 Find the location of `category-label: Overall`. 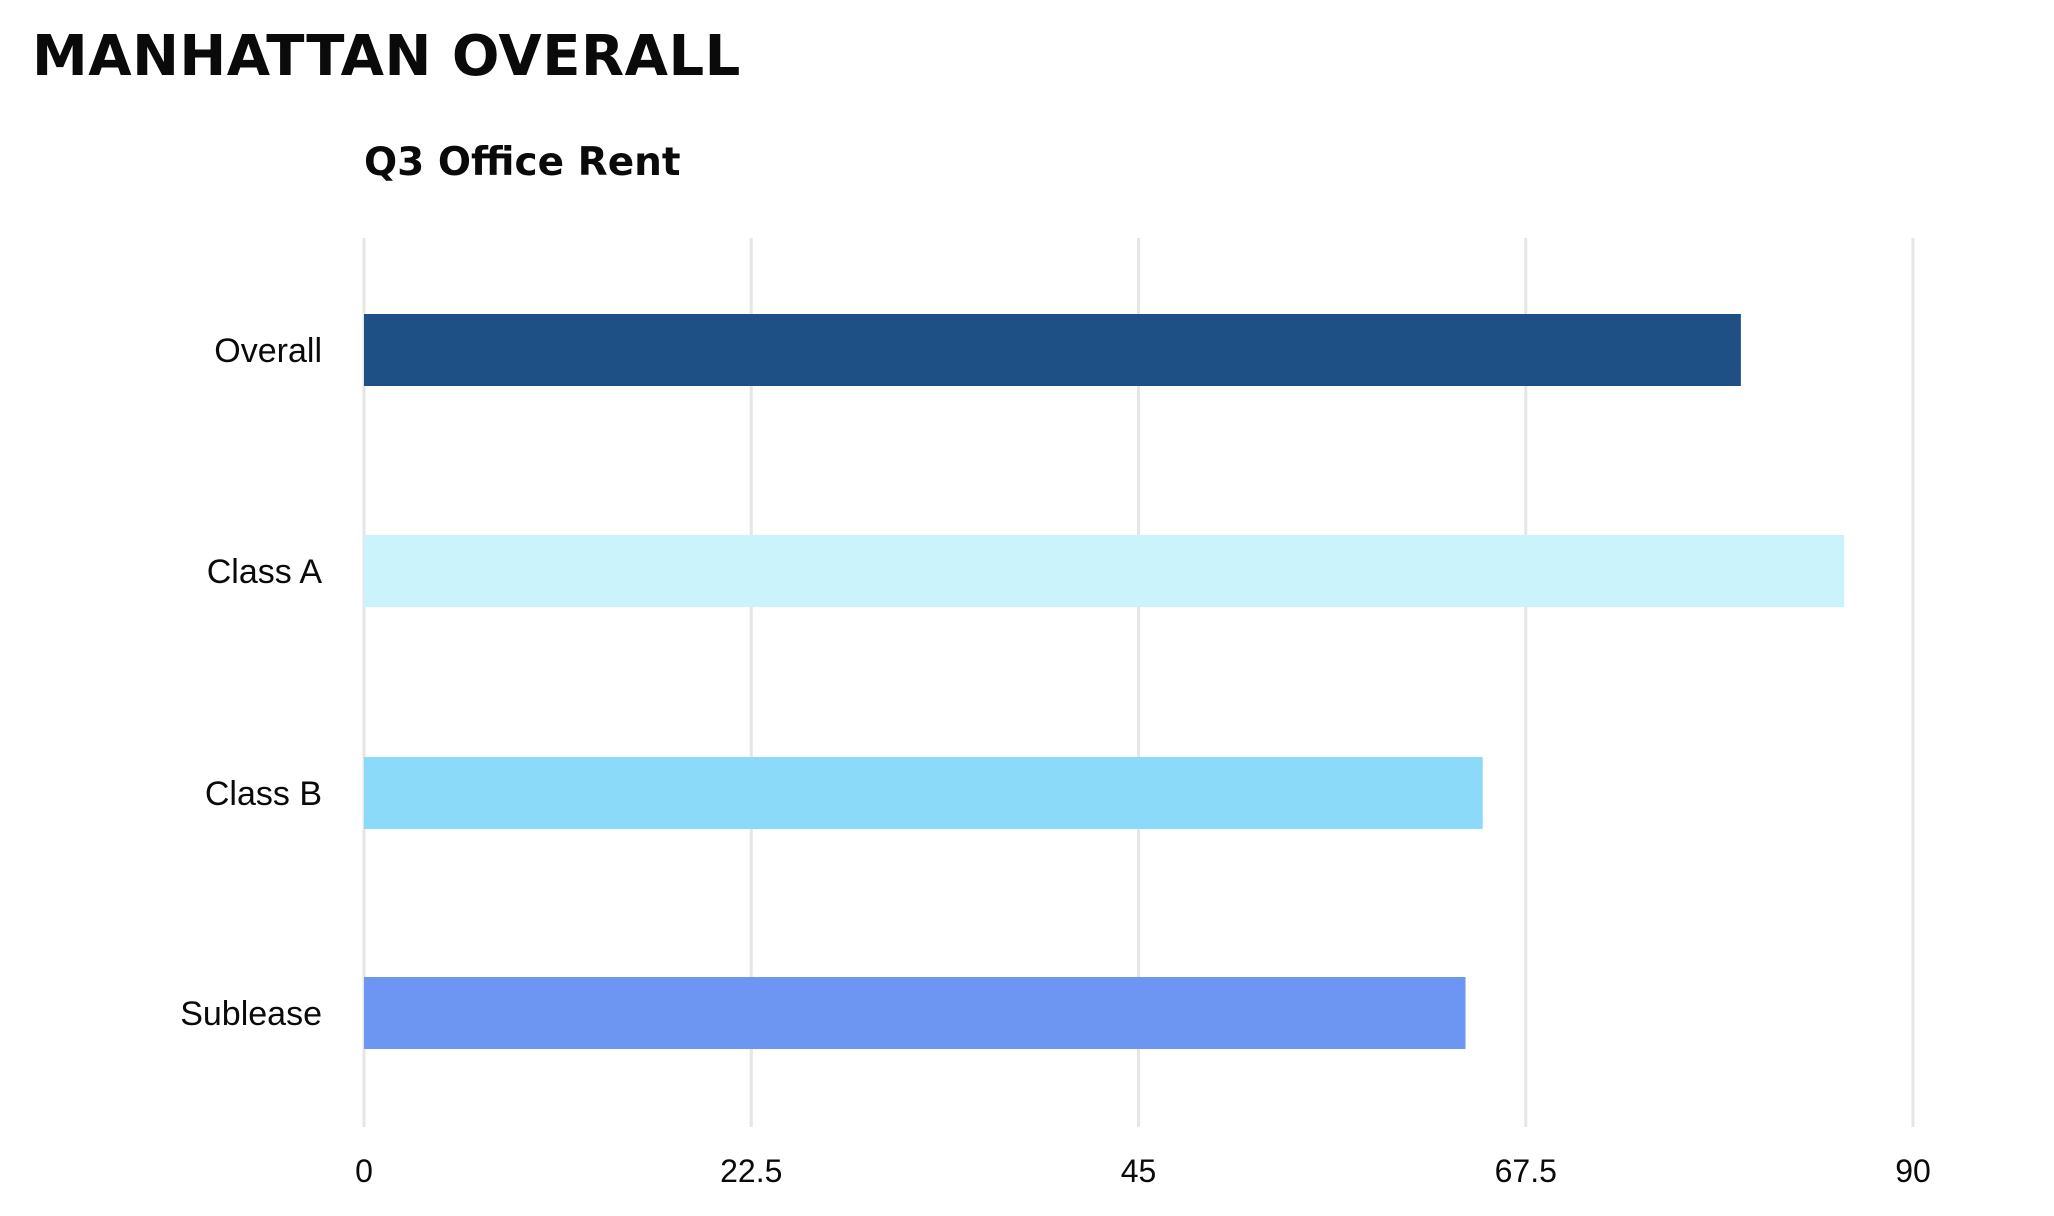

category-label: Overall is located at coordinates (268, 351).